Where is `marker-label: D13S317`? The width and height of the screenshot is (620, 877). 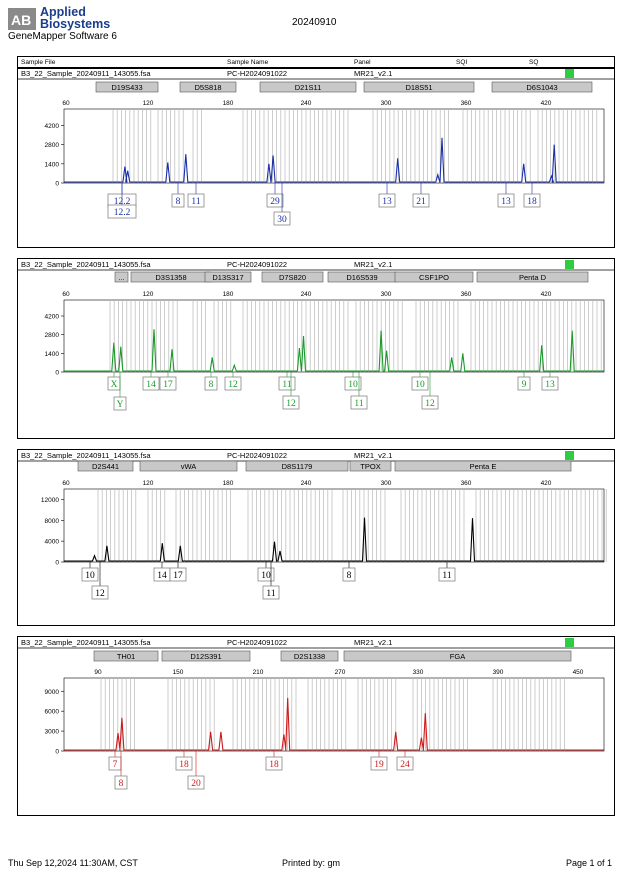
marker-label: D13S317 is located at coordinates (227, 277).